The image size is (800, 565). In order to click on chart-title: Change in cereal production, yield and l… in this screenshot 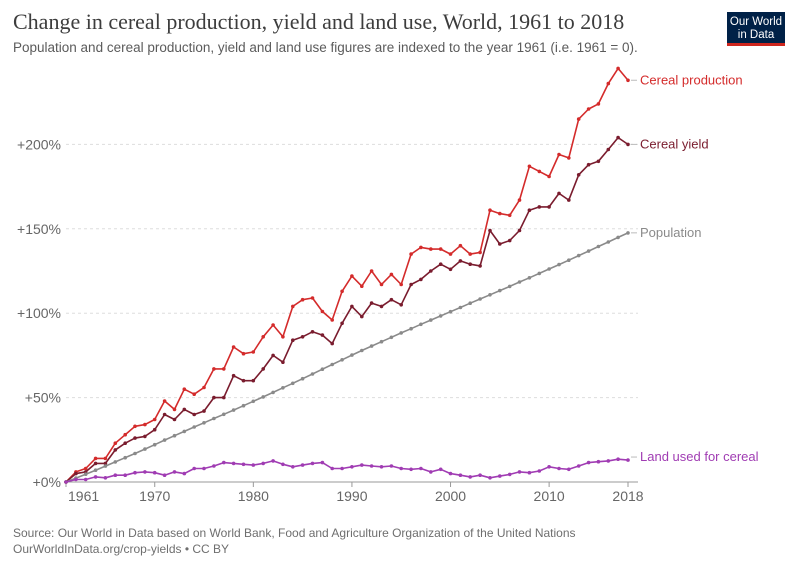, I will do `click(319, 21)`.